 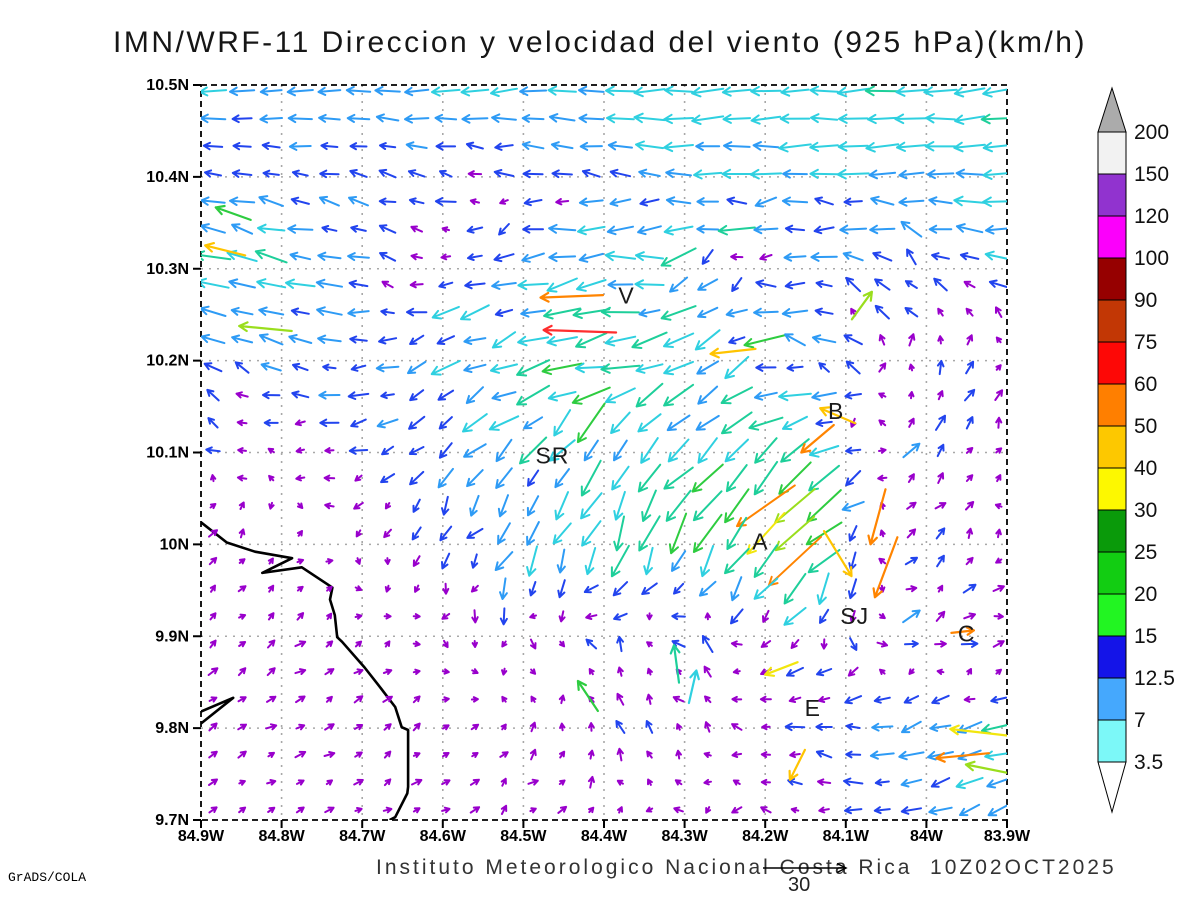 What do you see at coordinates (626, 295) in the screenshot?
I see `station-label: V` at bounding box center [626, 295].